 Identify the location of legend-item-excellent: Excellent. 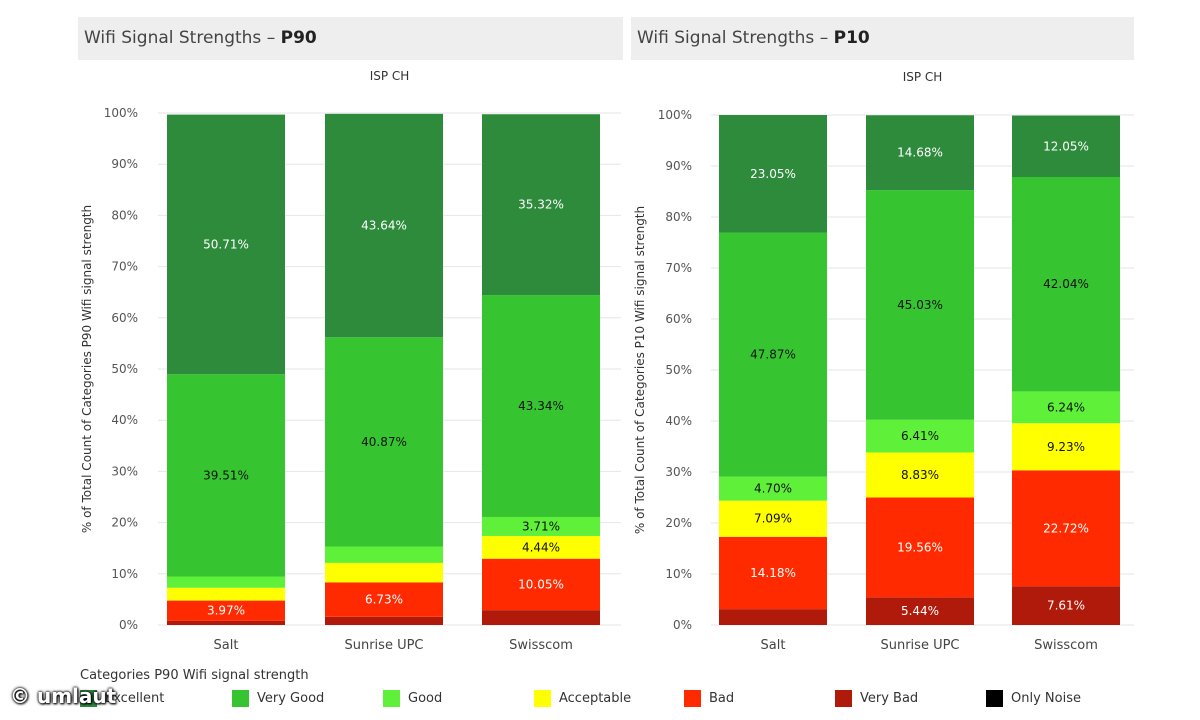
(122, 698).